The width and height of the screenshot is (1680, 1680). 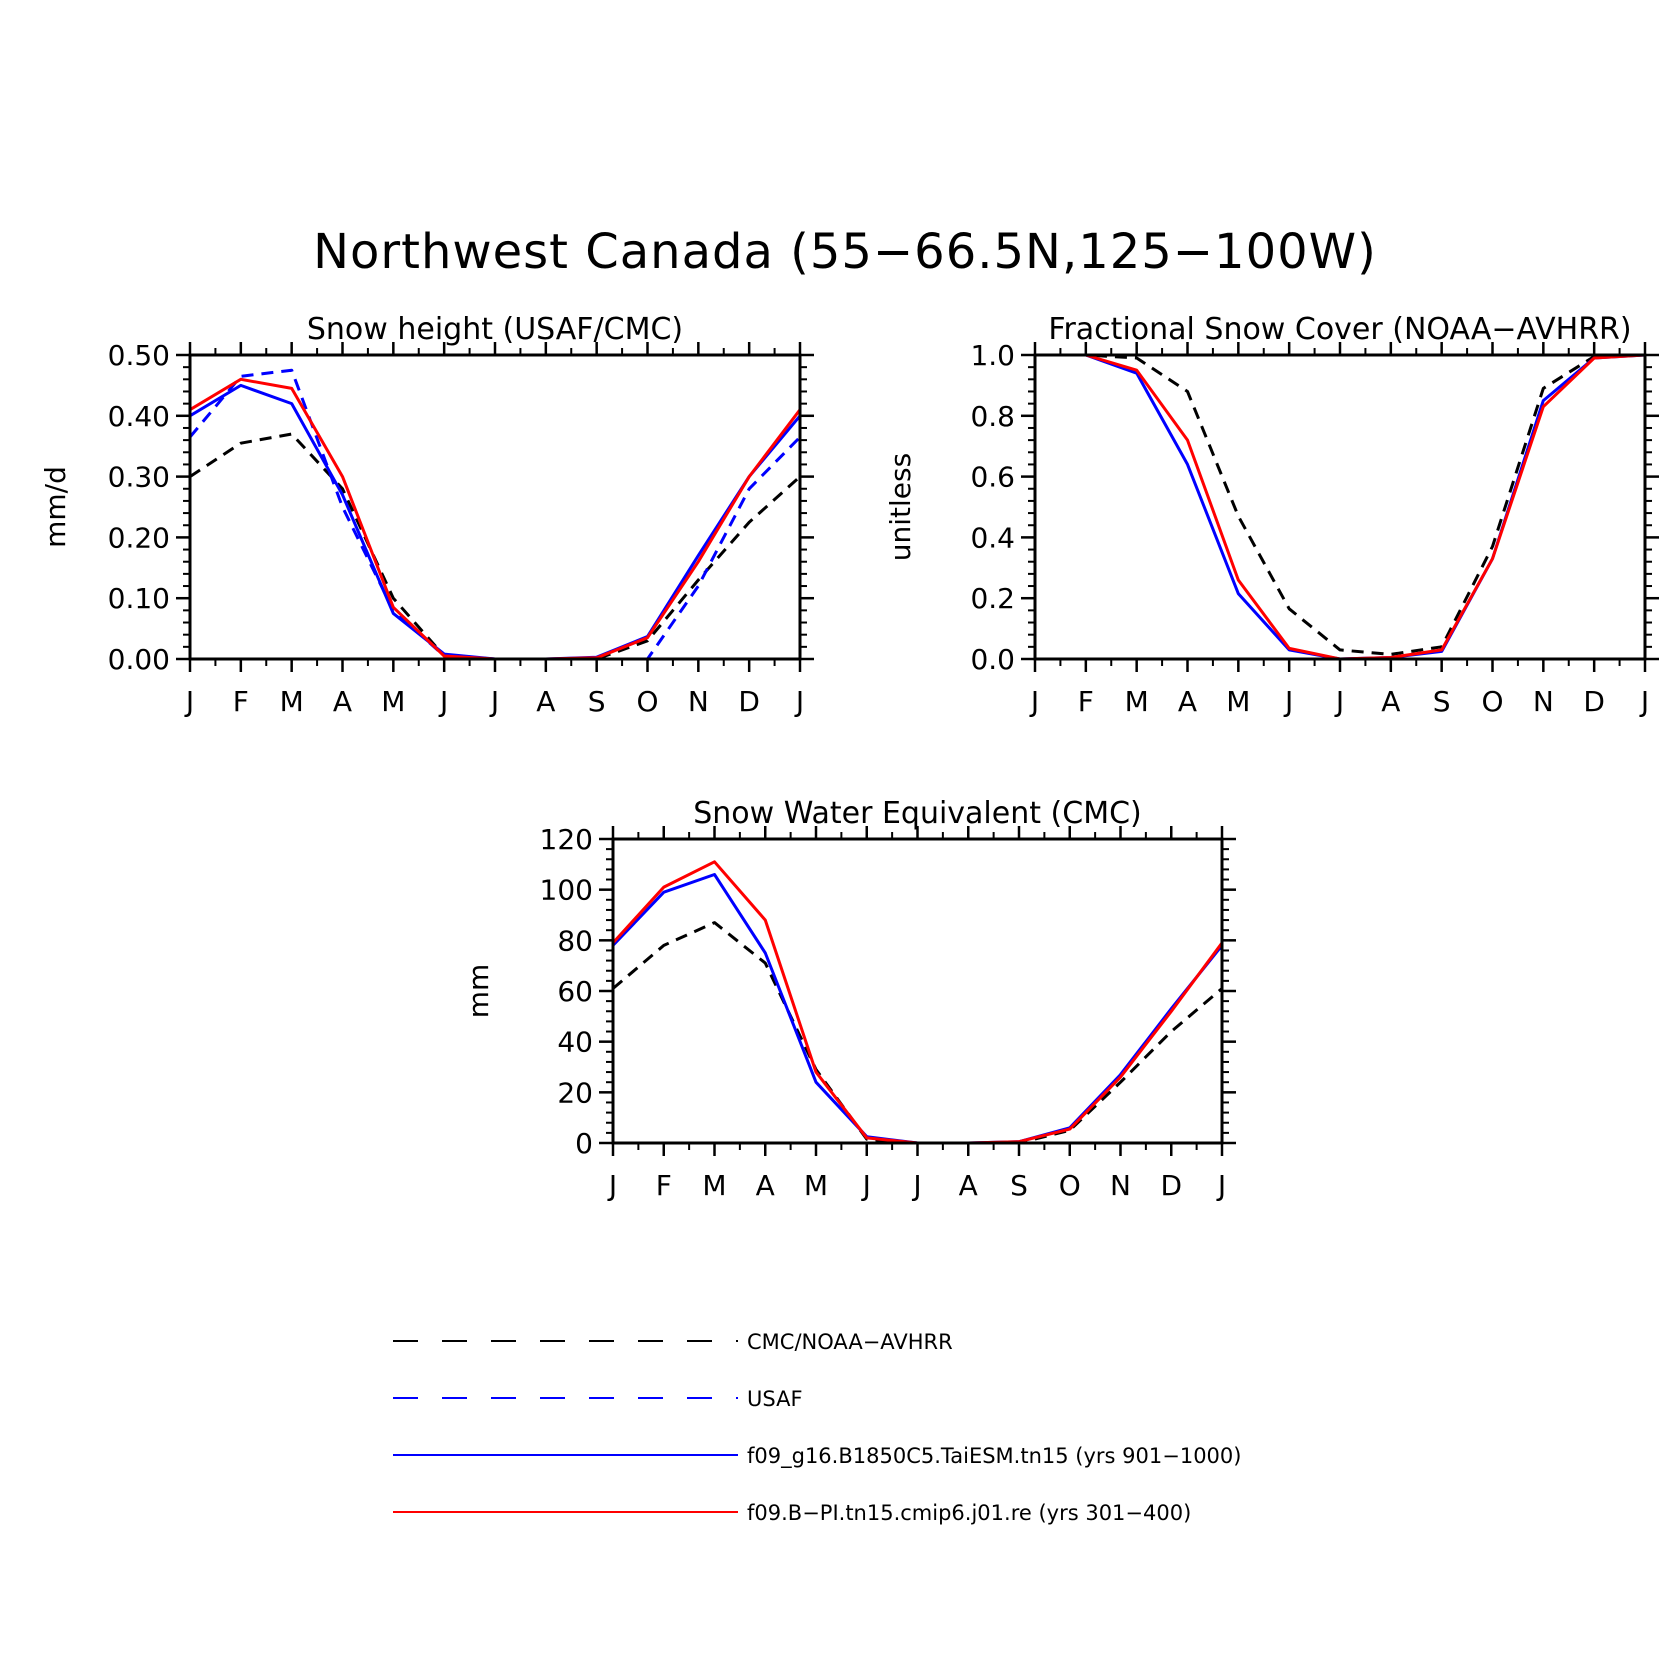 What do you see at coordinates (992, 416) in the screenshot?
I see `y-tick-label: 0.8` at bounding box center [992, 416].